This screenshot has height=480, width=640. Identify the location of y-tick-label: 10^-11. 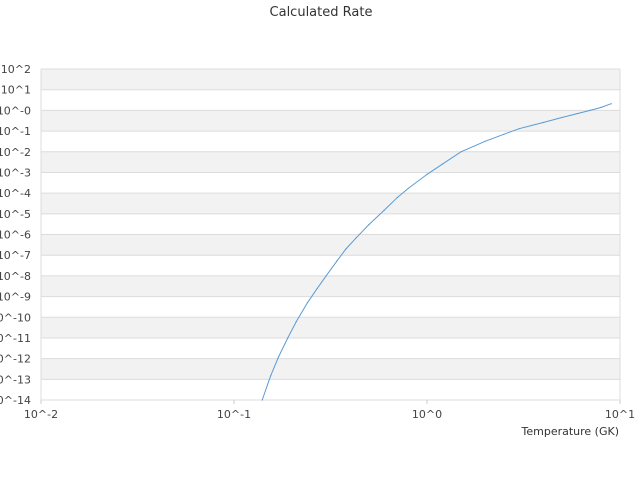
(15, 338).